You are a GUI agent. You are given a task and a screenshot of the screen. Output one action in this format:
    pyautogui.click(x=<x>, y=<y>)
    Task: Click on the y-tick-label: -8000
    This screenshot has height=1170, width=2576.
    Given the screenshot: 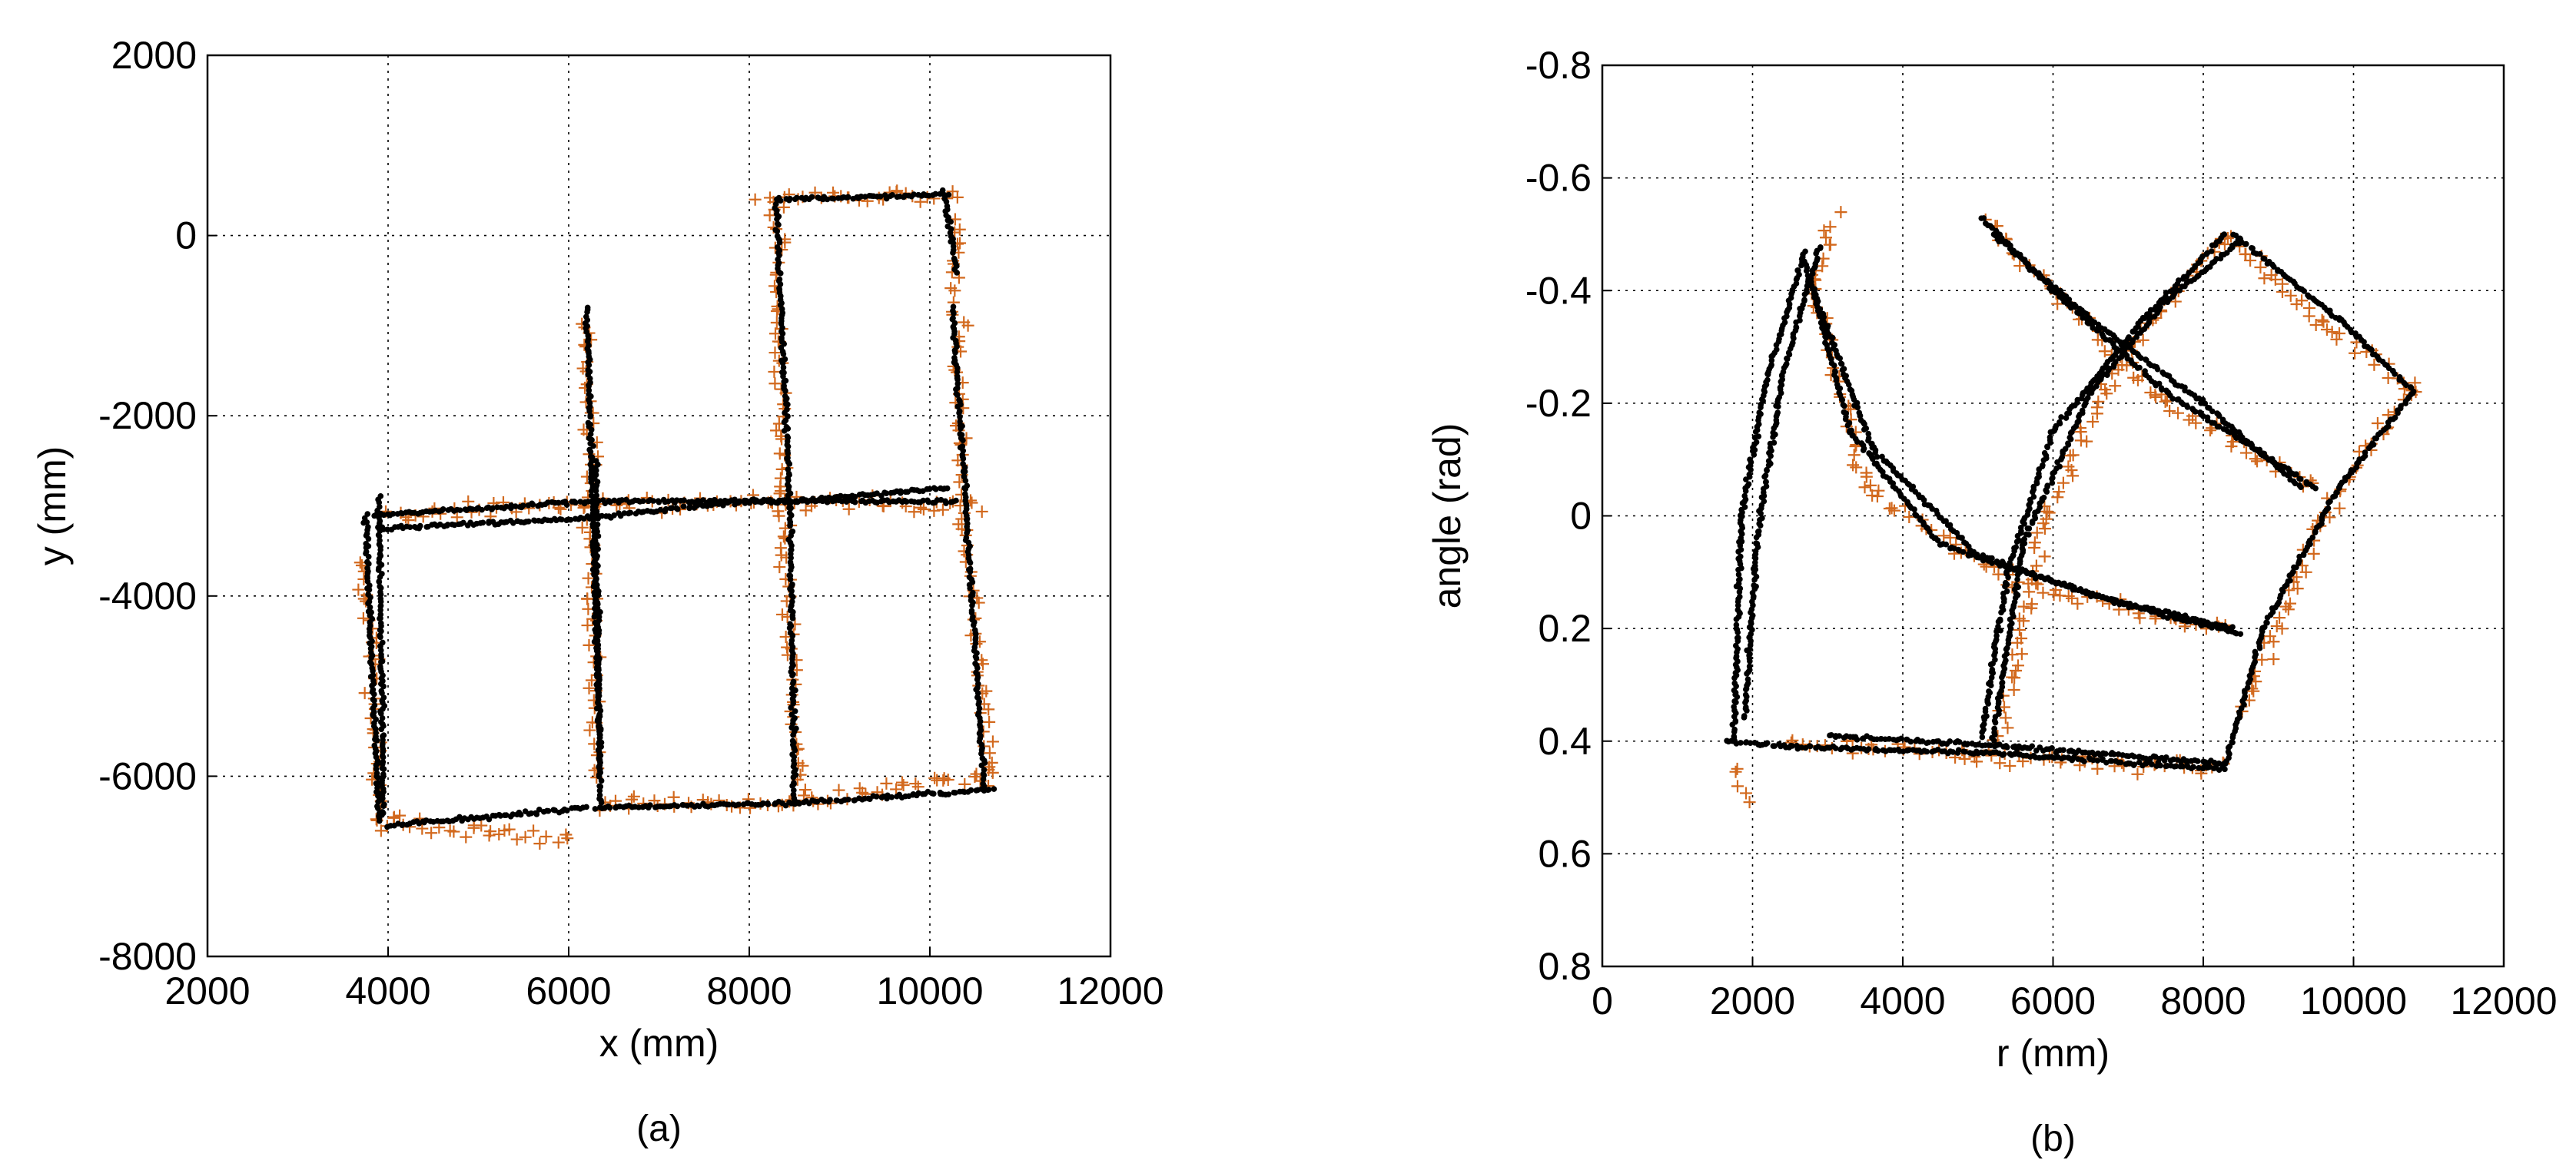 What is the action you would take?
    pyautogui.click(x=147, y=957)
    